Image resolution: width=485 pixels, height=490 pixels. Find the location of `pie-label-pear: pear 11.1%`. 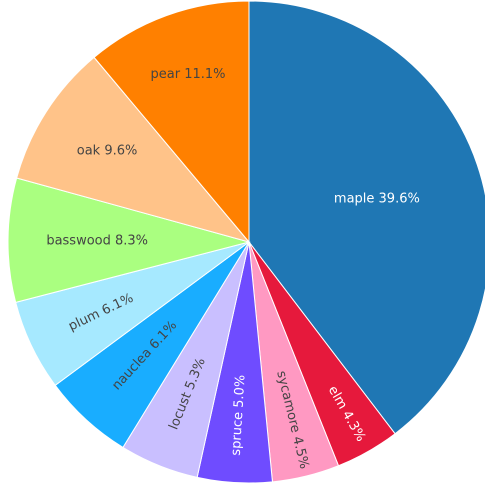

pie-label-pear: pear 11.1% is located at coordinates (188, 74).